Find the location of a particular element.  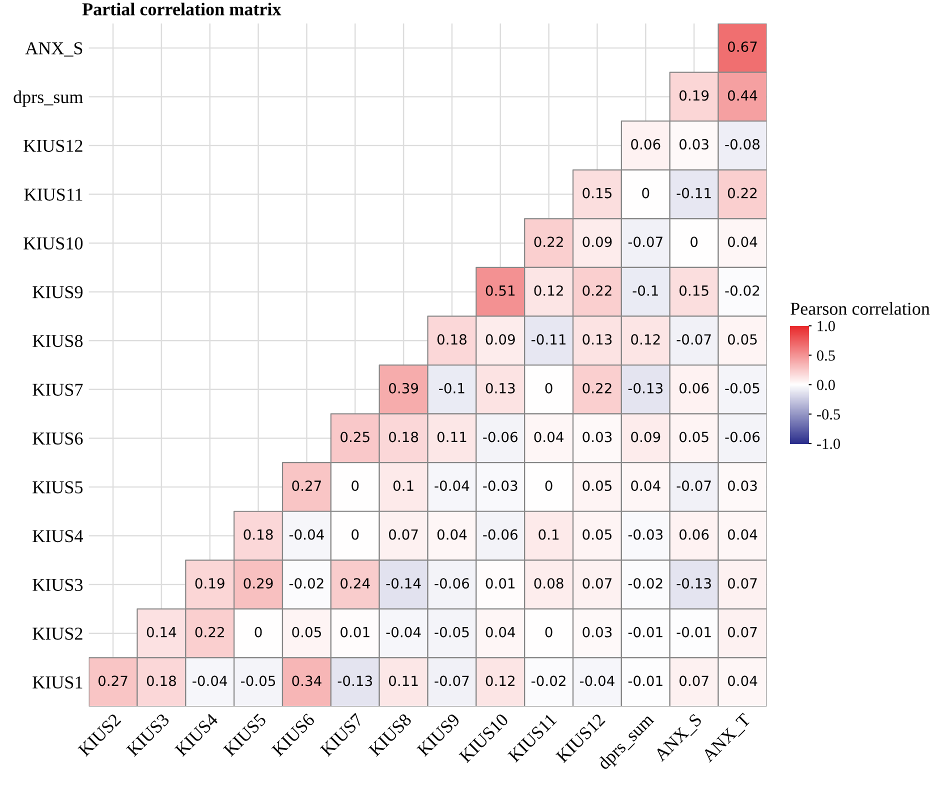

data-label: 0.34 is located at coordinates (307, 681).